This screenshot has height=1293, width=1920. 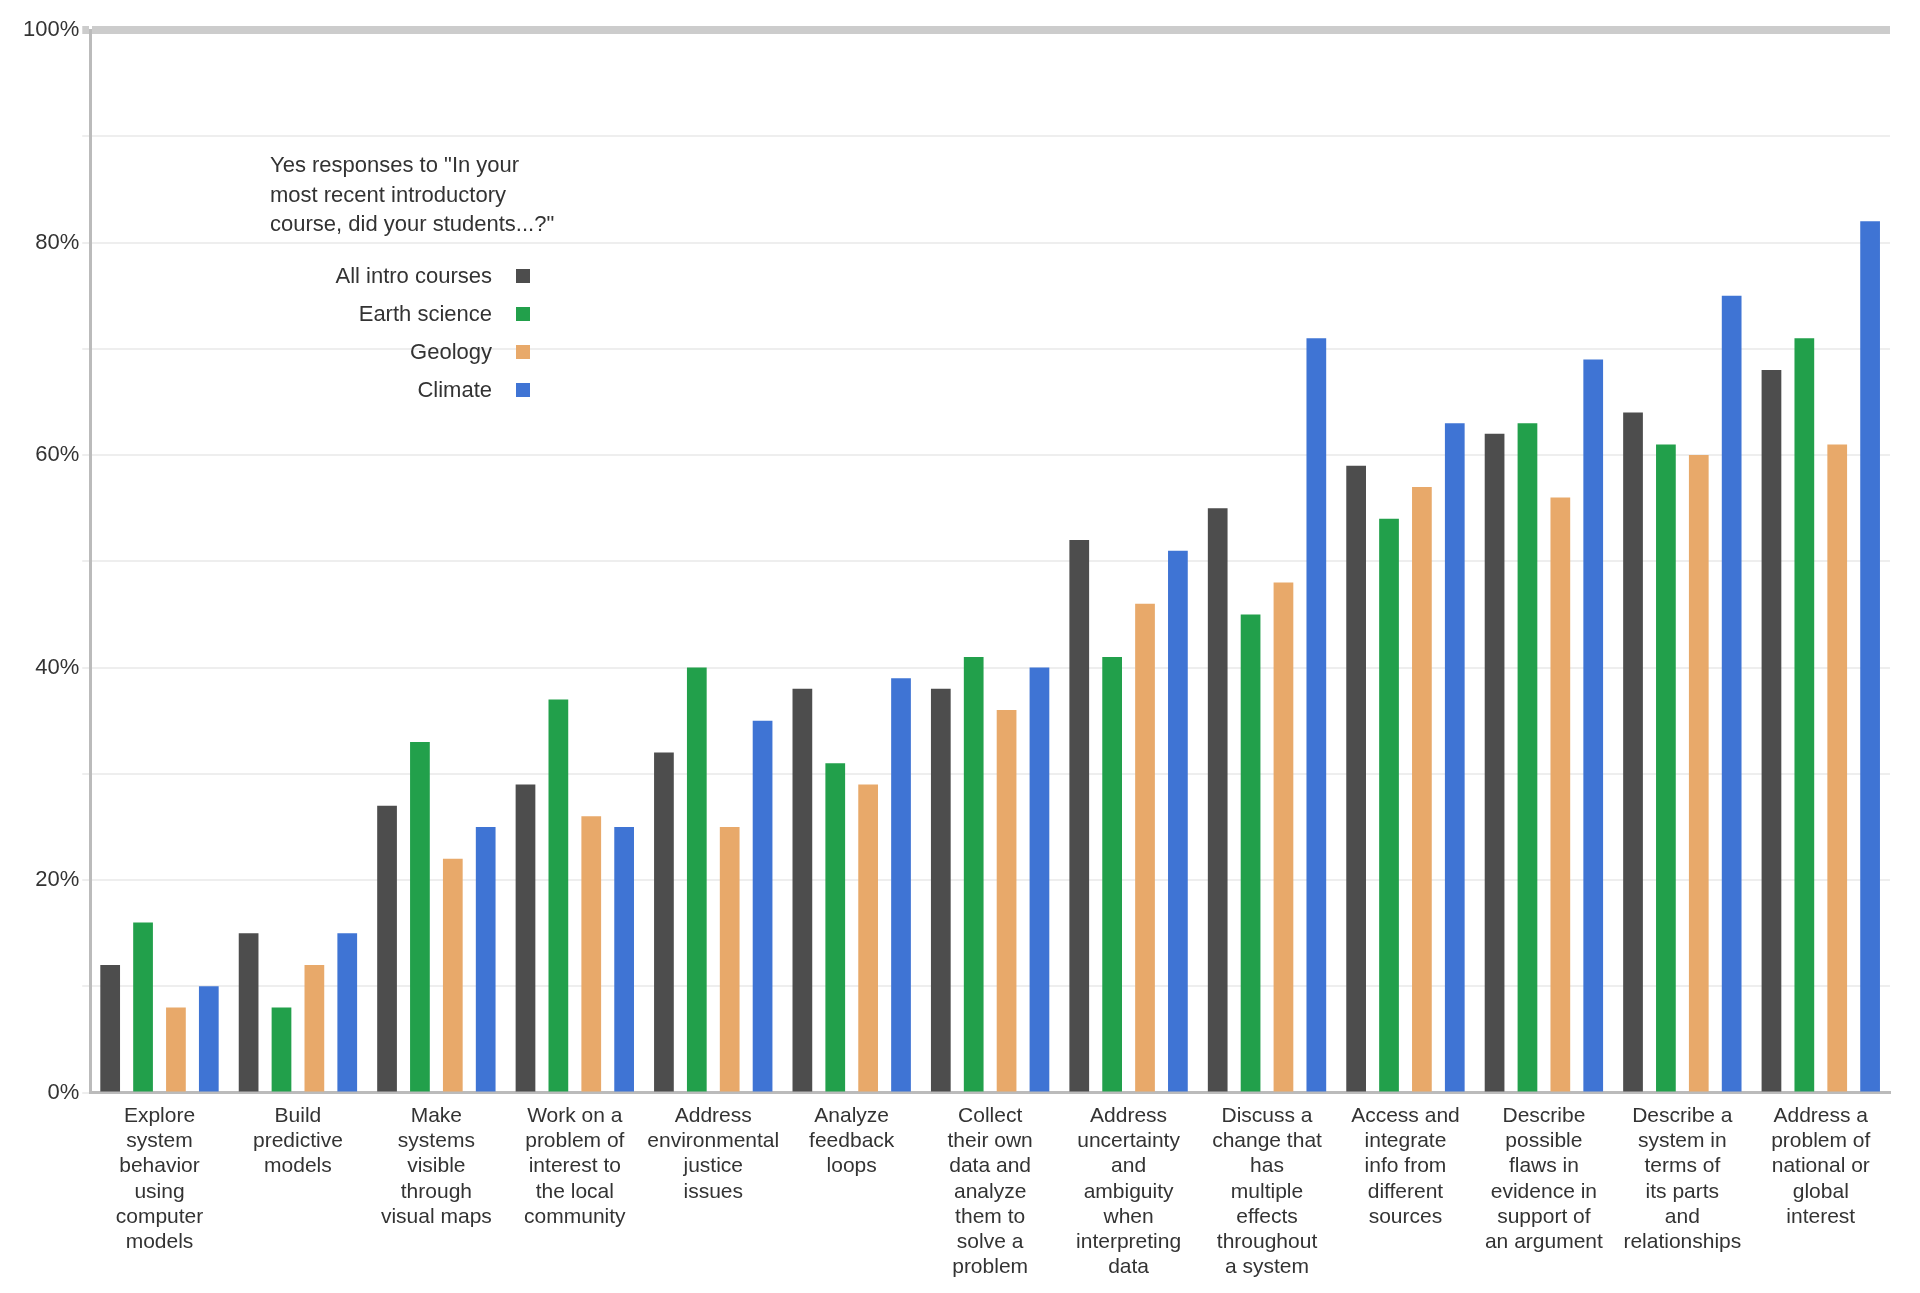 I want to click on legend-label: Earth science, so click(x=425, y=314).